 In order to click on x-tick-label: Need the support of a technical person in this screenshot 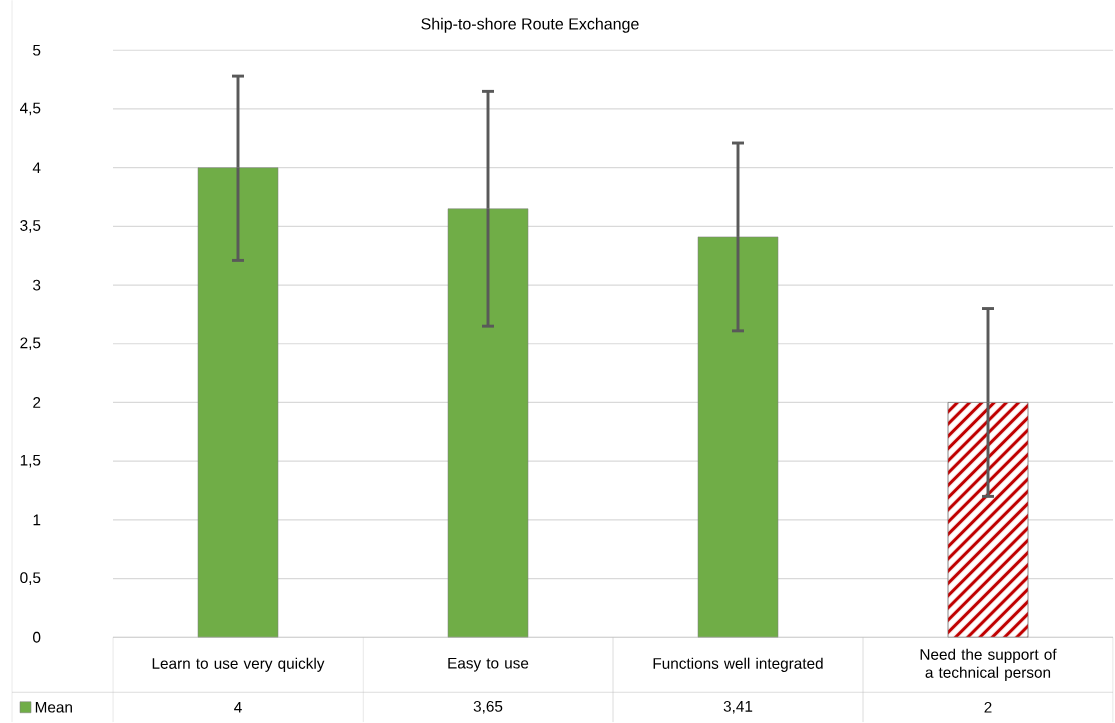, I will do `click(988, 665)`.